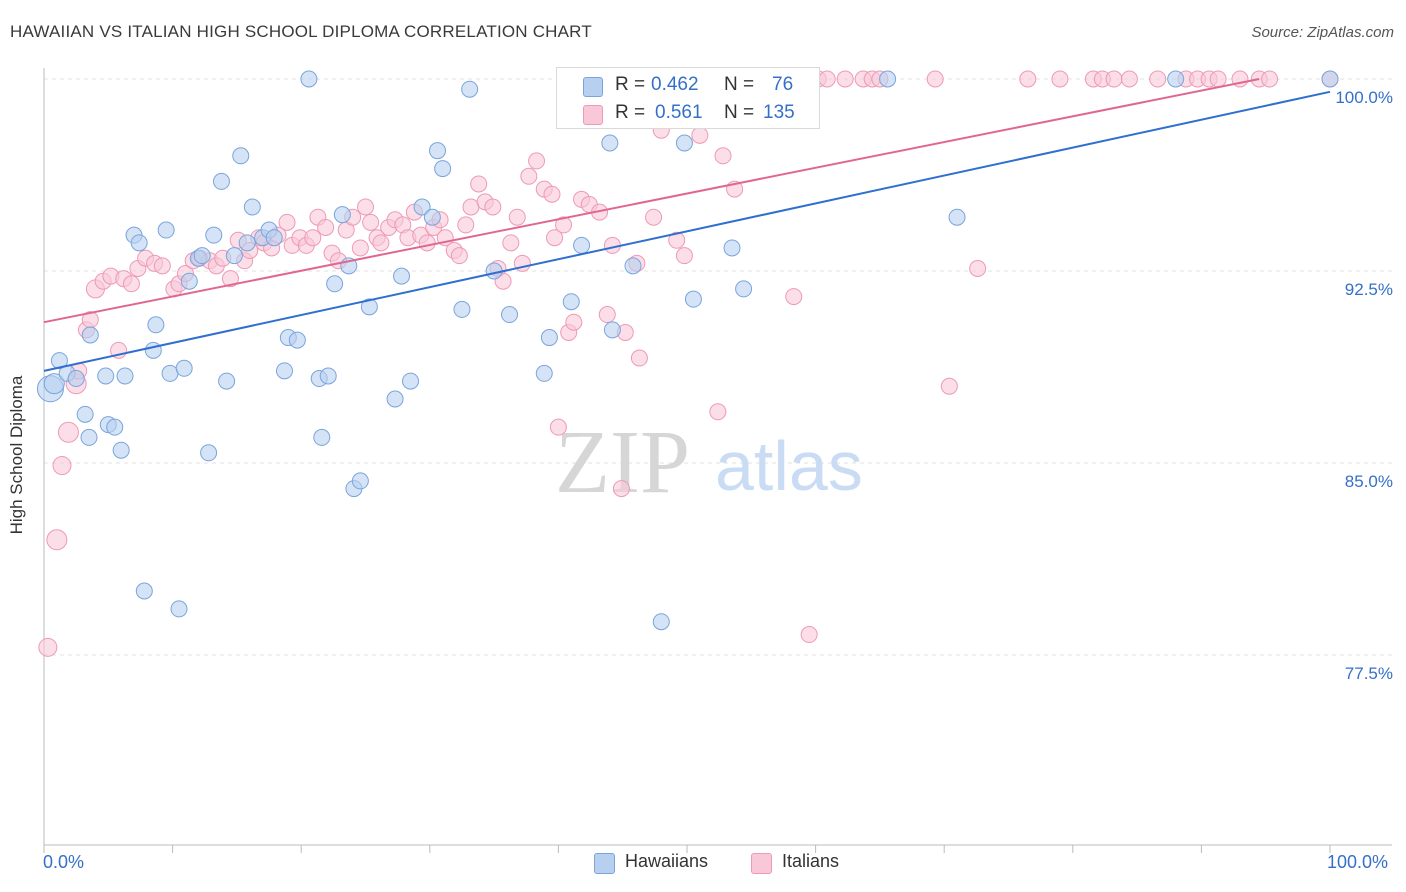 This screenshot has width=1406, height=892. Describe the element at coordinates (761, 863) in the screenshot. I see `bottom-legend-swatch-italians` at that location.